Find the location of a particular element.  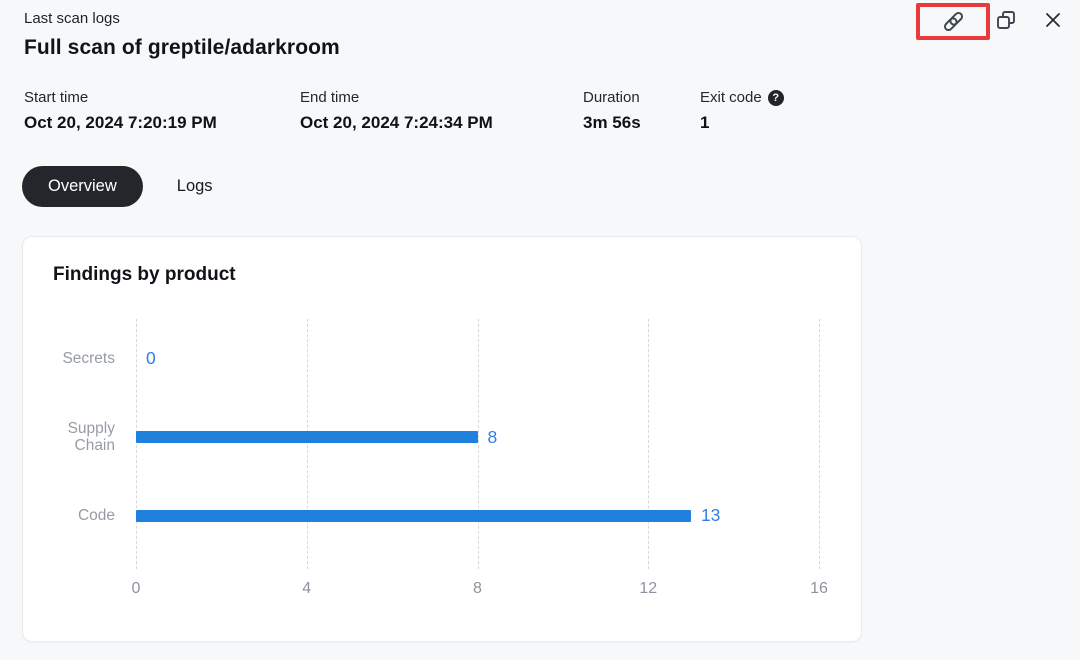

category-label: Supply Chain is located at coordinates (91, 437).